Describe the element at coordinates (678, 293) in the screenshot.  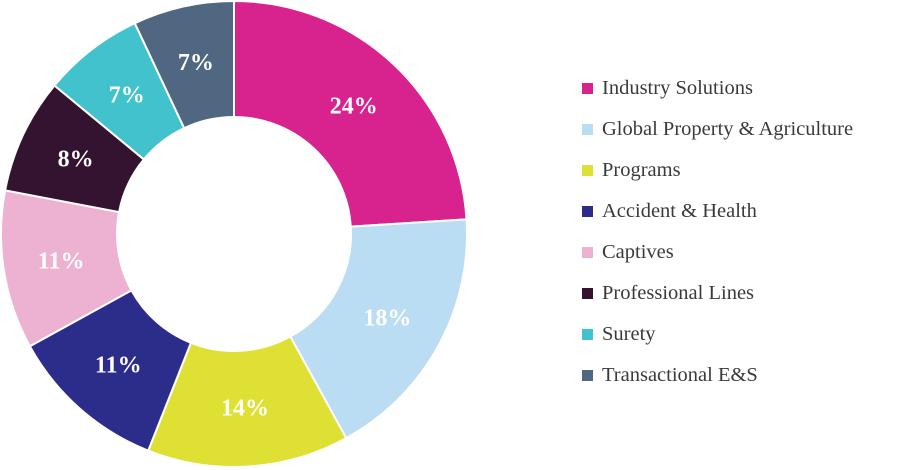
I see `legend-label: Professional Lines` at that location.